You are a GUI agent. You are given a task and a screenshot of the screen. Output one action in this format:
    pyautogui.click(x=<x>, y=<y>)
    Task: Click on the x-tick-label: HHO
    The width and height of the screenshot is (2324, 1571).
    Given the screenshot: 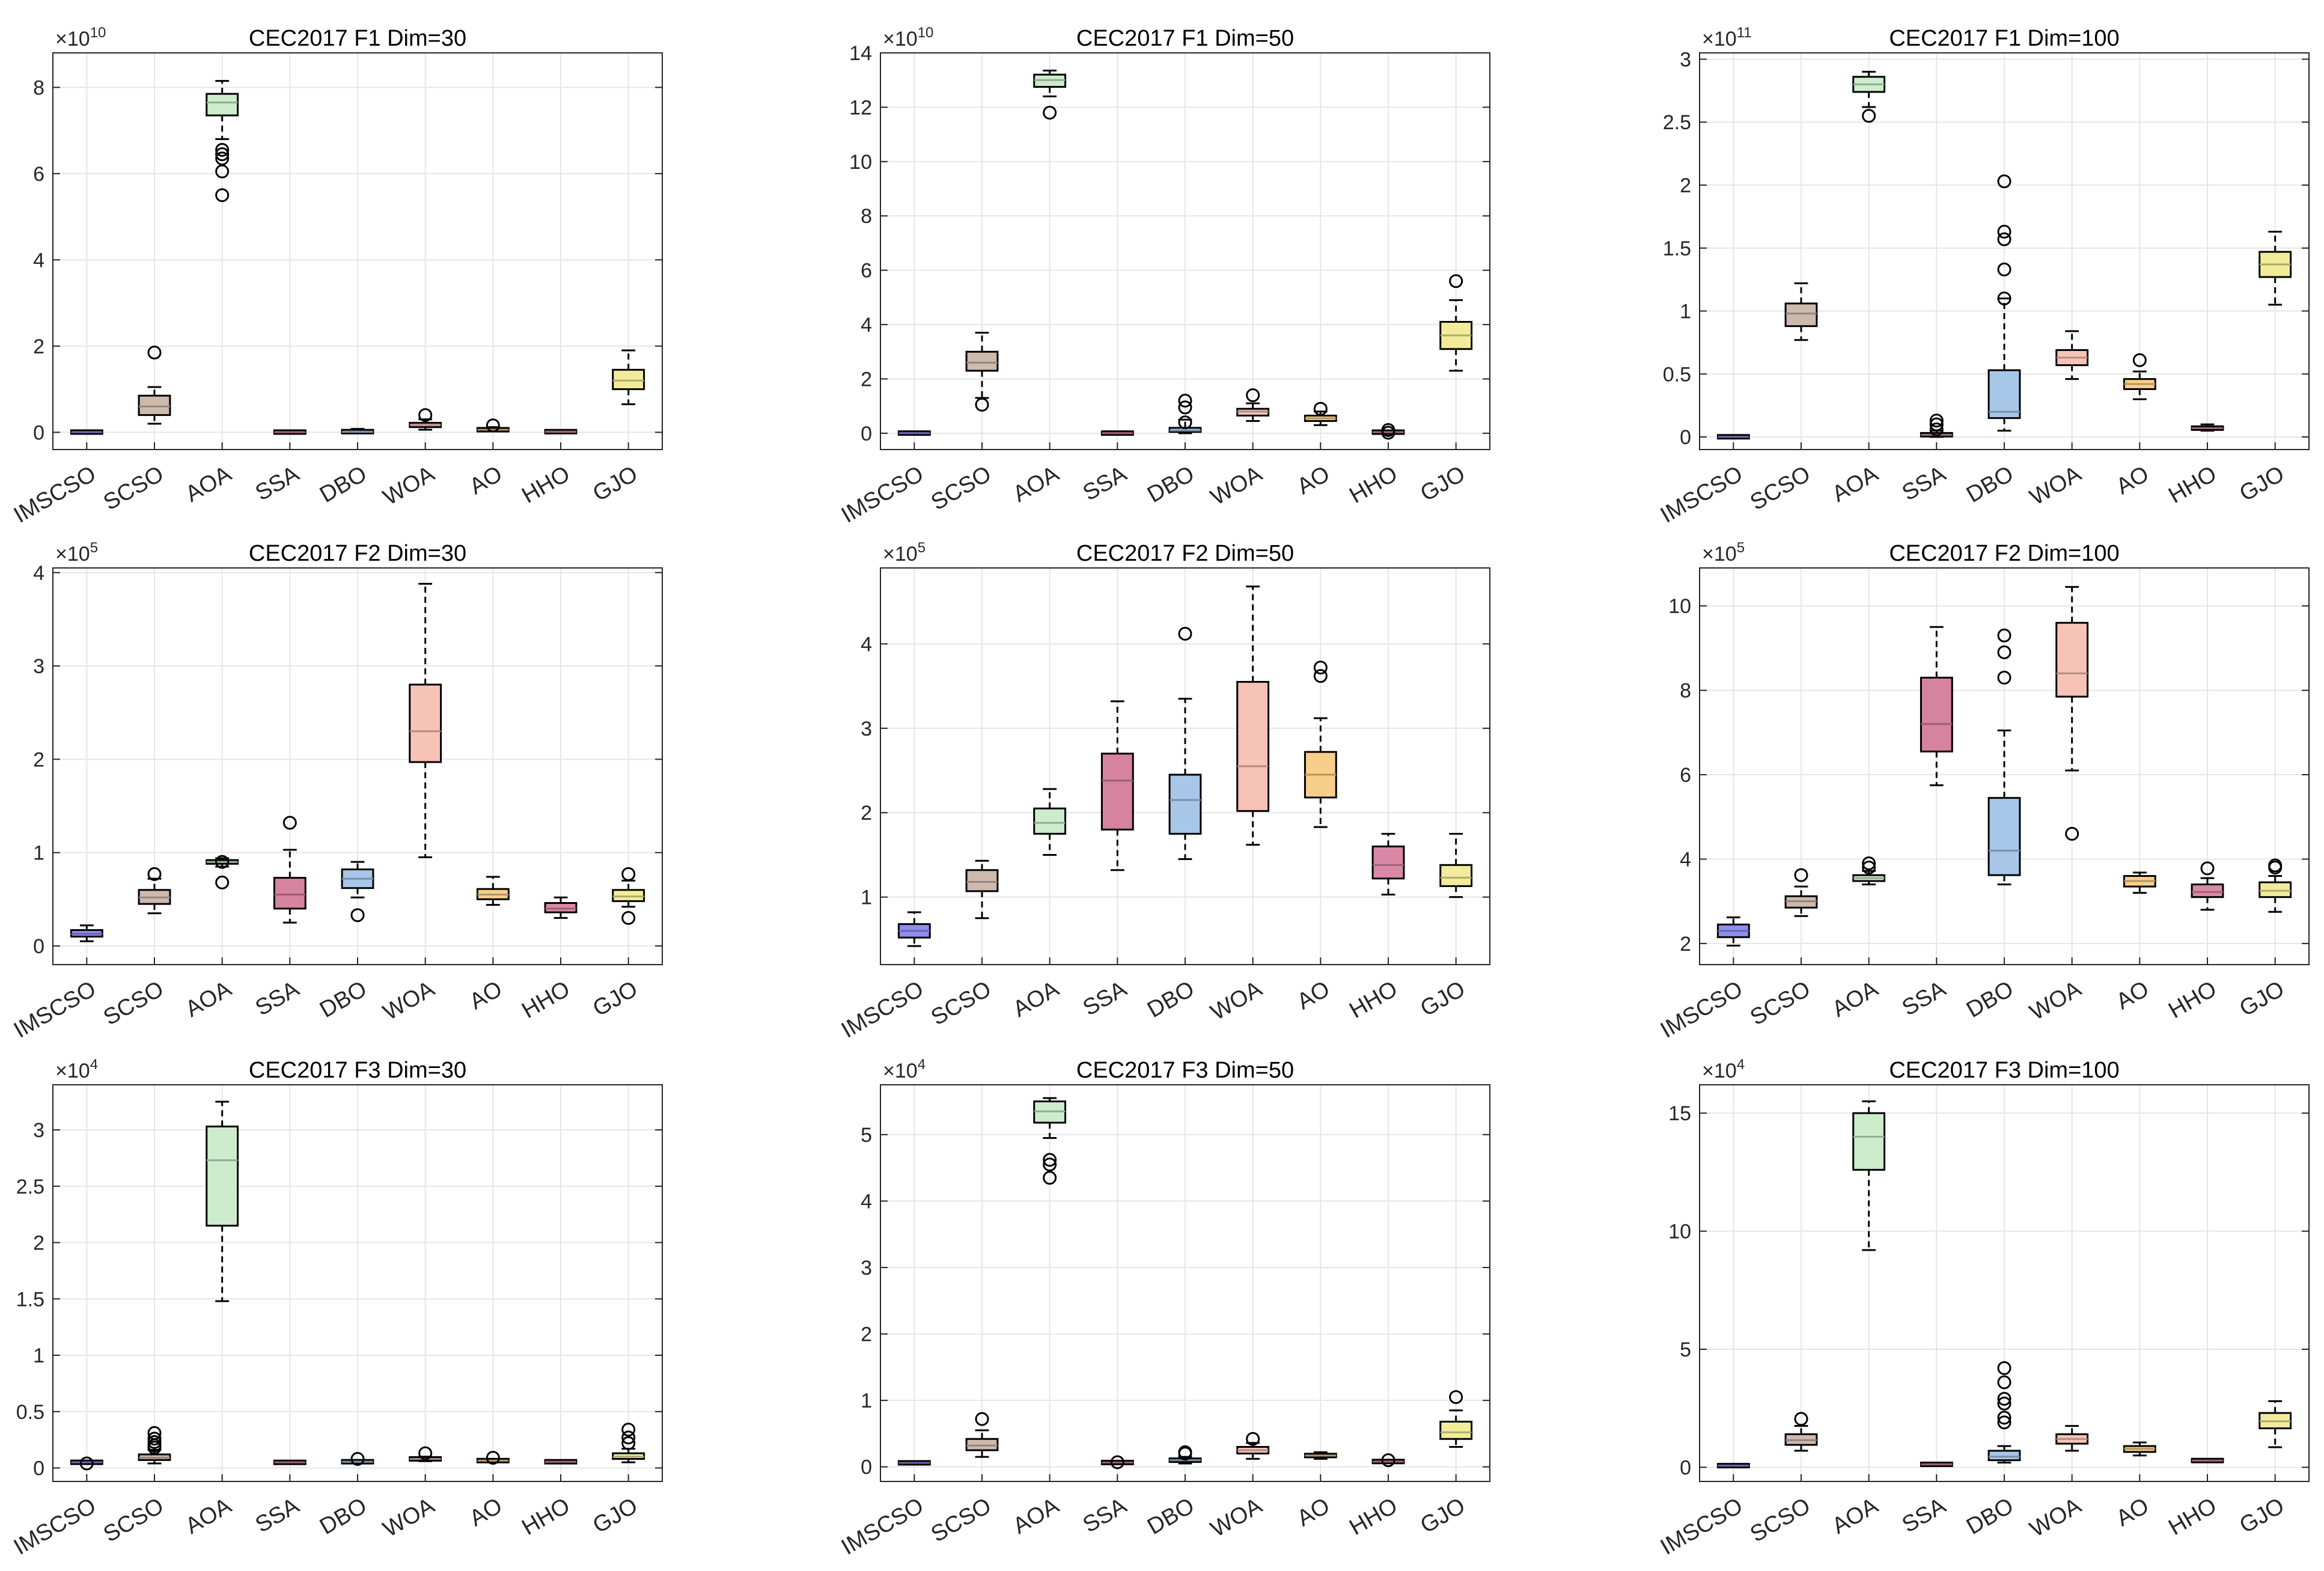 What is the action you would take?
    pyautogui.click(x=545, y=1517)
    